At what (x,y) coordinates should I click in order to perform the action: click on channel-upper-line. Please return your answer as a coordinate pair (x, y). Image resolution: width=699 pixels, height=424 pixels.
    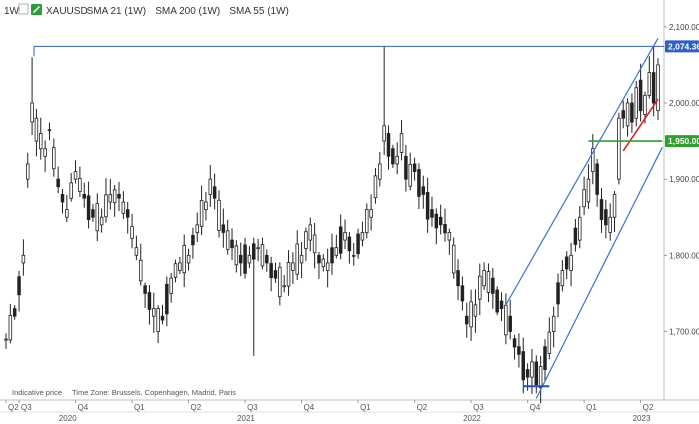
    Looking at the image, I should click on (582, 171).